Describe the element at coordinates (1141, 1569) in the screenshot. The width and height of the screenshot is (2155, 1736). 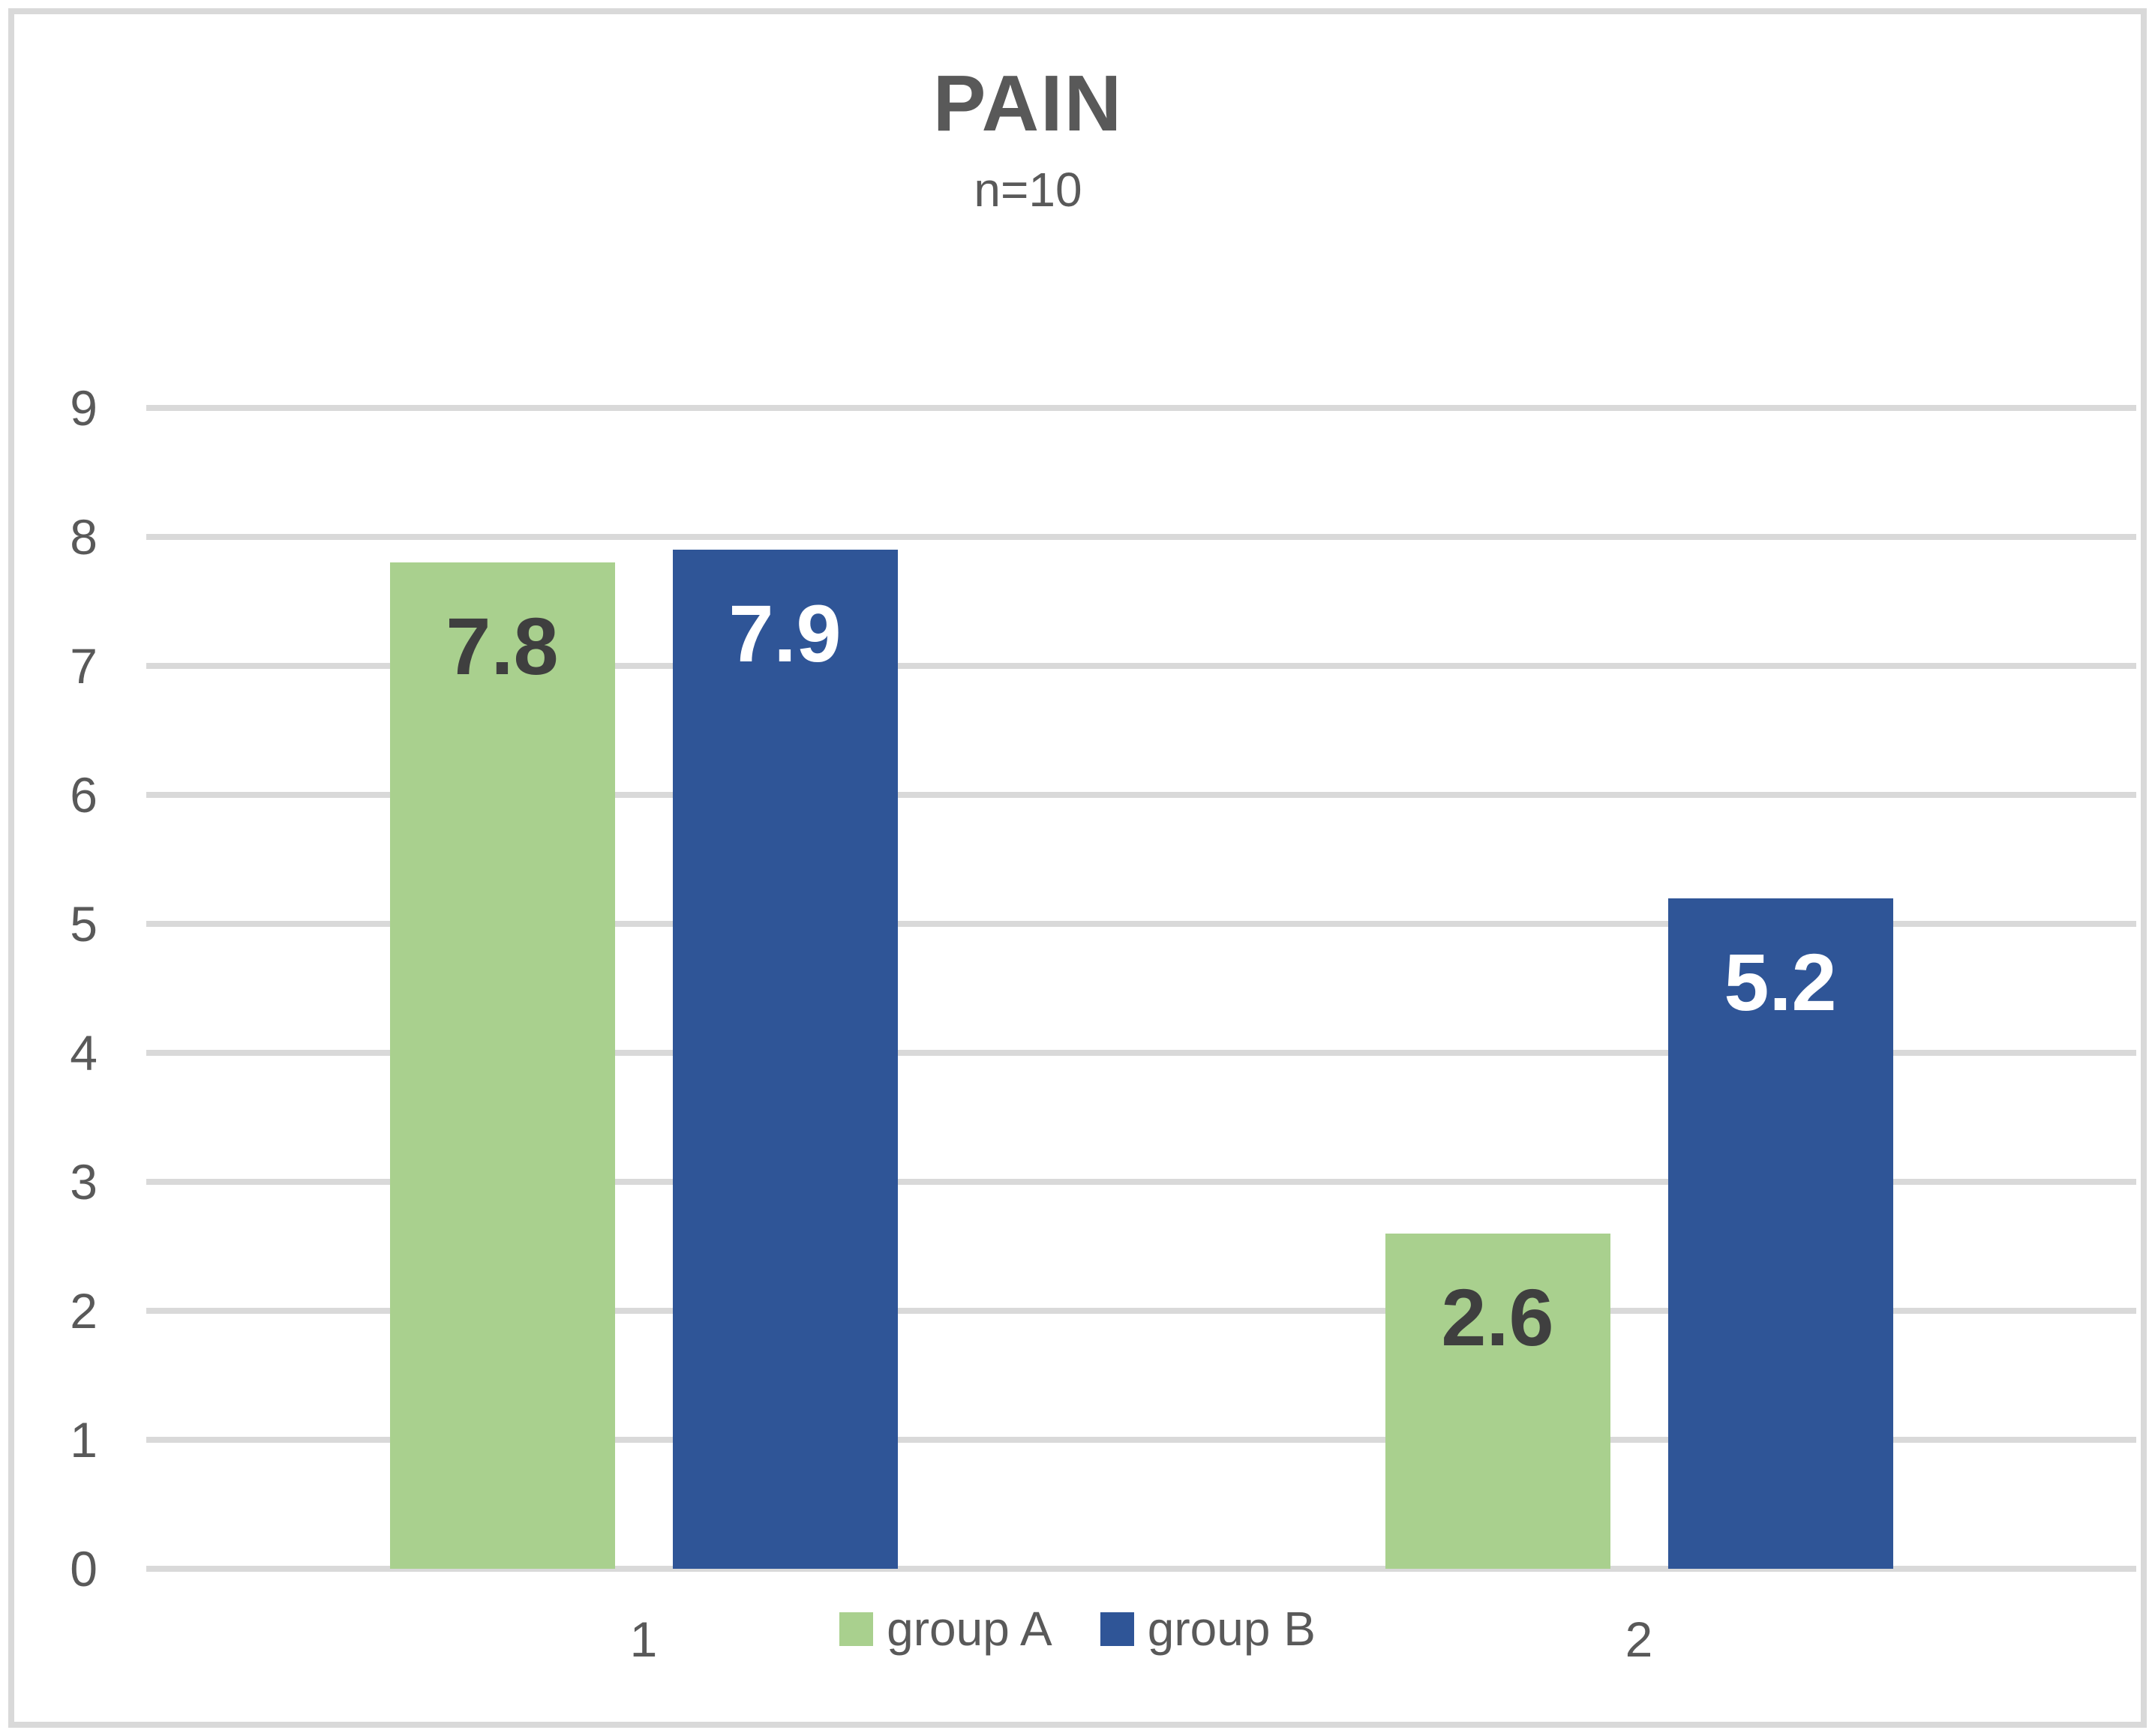
I see `x-axis-line` at that location.